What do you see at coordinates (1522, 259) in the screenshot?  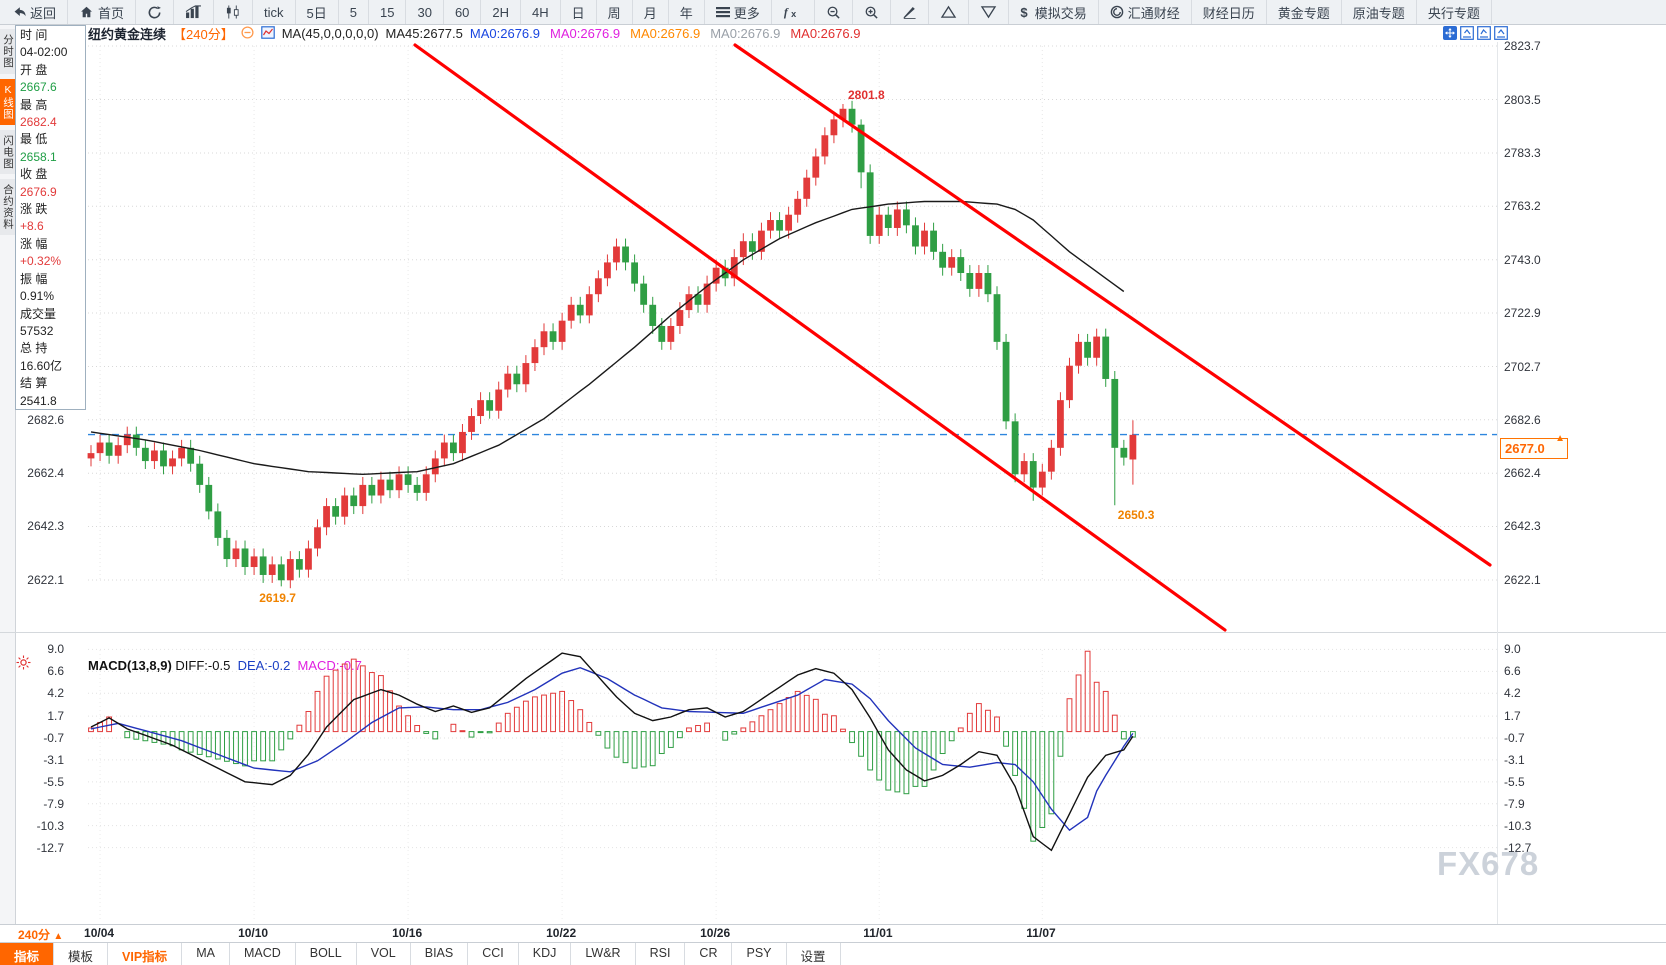 I see `y-axis-label: 2743.0` at bounding box center [1522, 259].